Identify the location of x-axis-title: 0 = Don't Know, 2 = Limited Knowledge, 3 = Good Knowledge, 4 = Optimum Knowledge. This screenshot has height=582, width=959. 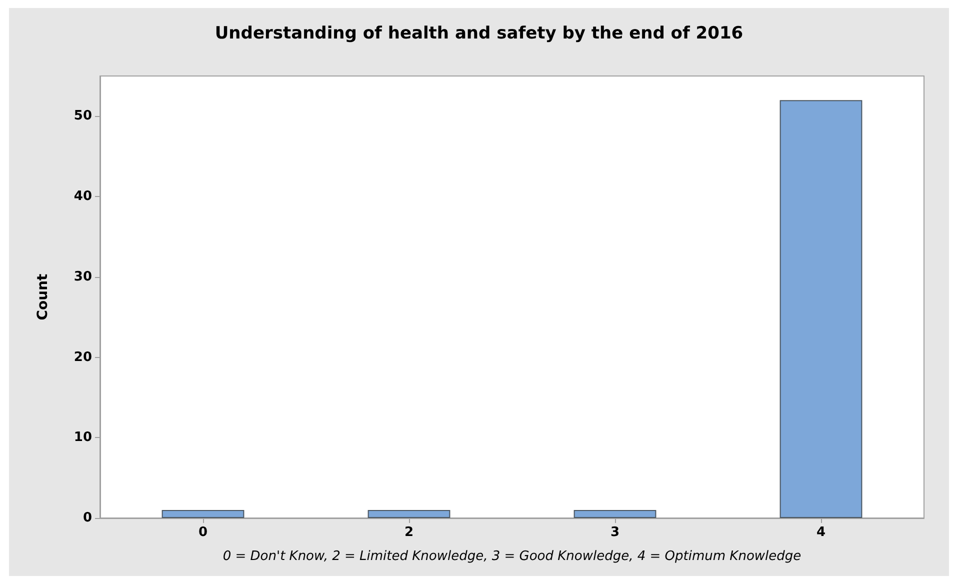
(512, 556).